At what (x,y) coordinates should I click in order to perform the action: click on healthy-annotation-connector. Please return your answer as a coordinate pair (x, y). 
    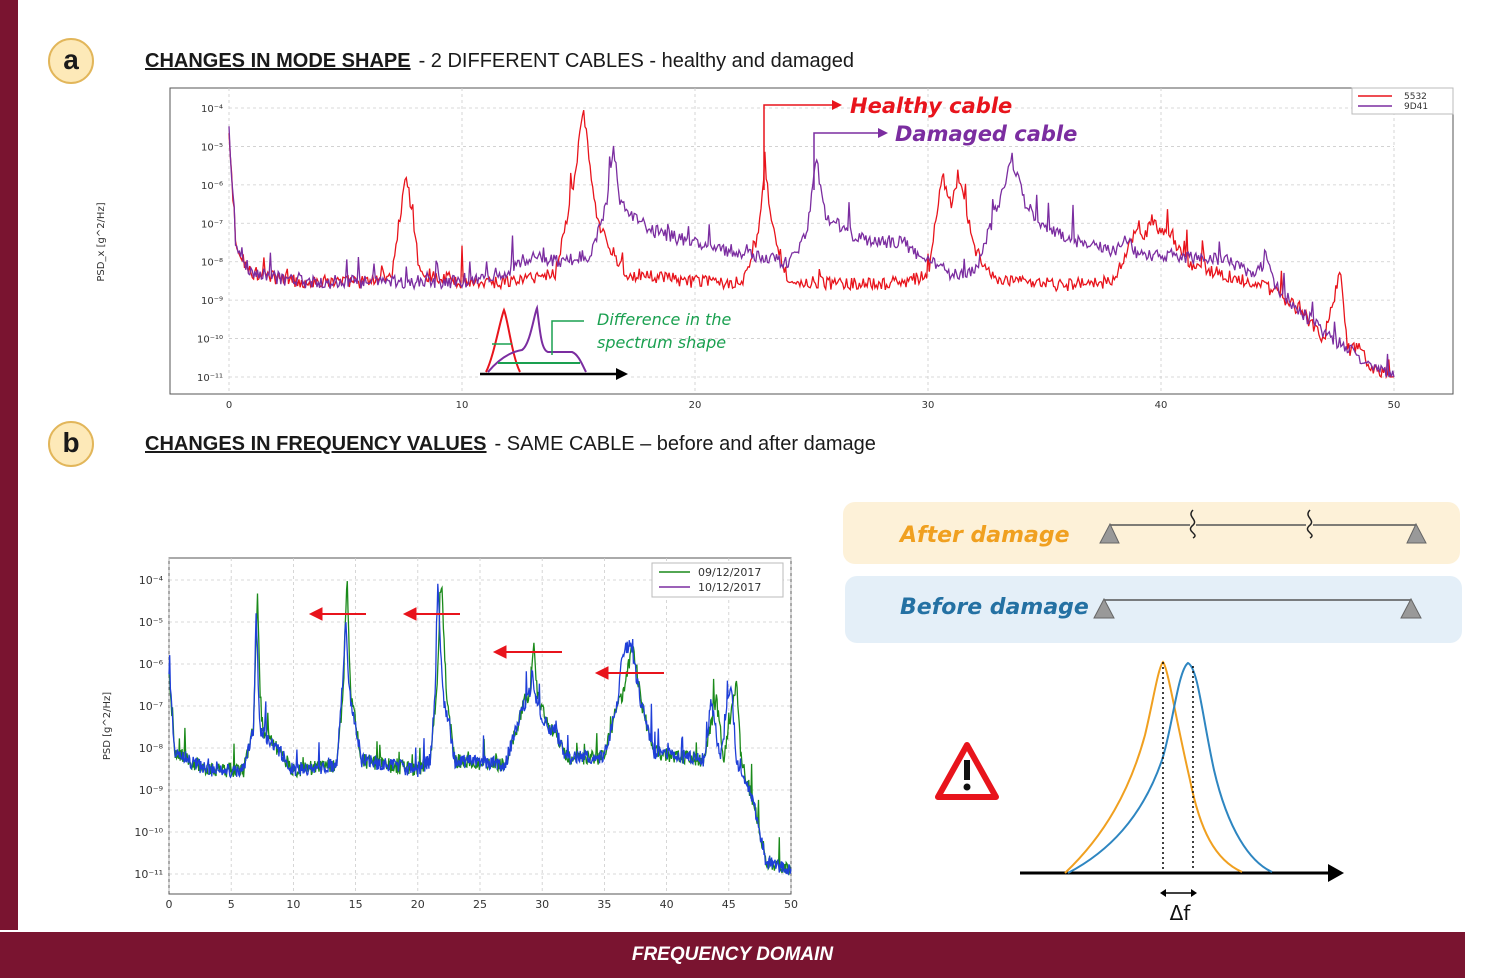
    Looking at the image, I should click on (797, 147).